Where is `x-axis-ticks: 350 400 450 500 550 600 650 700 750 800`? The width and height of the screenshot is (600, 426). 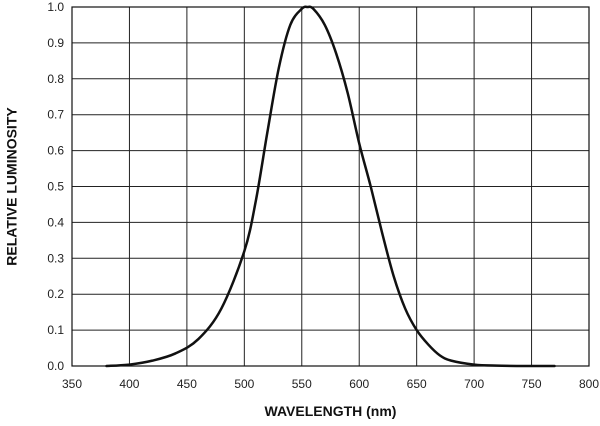 x-axis-ticks: 350 400 450 500 550 600 650 700 750 800 is located at coordinates (330, 384).